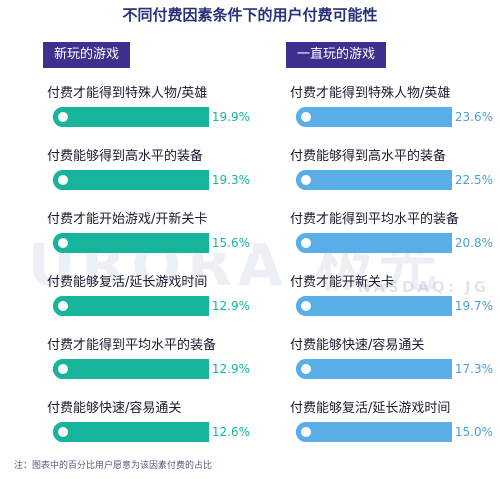 The width and height of the screenshot is (500, 479). What do you see at coordinates (230, 180) in the screenshot?
I see `value-label: 19.3%` at bounding box center [230, 180].